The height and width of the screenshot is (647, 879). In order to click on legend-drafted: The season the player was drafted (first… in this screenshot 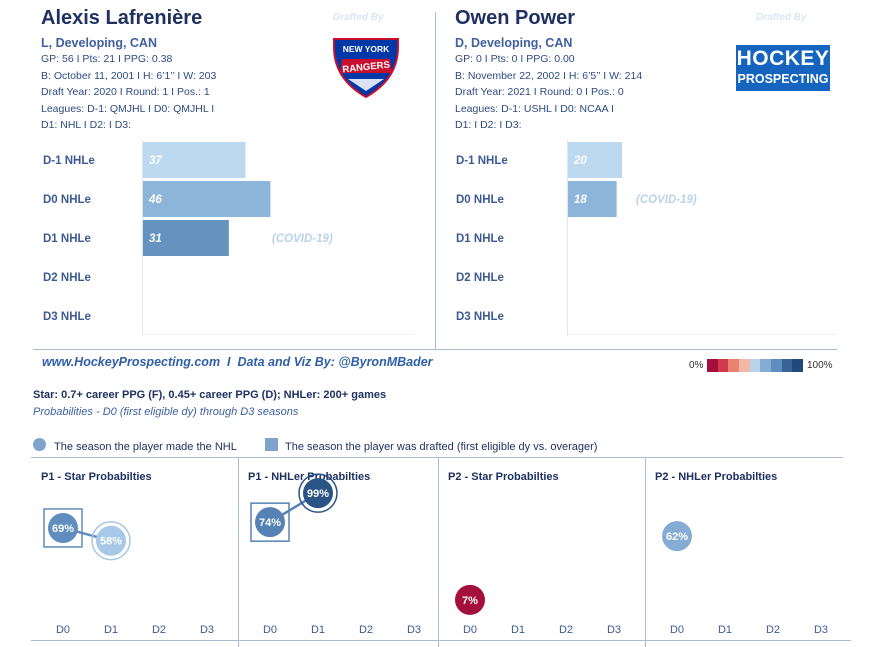, I will do `click(441, 447)`.